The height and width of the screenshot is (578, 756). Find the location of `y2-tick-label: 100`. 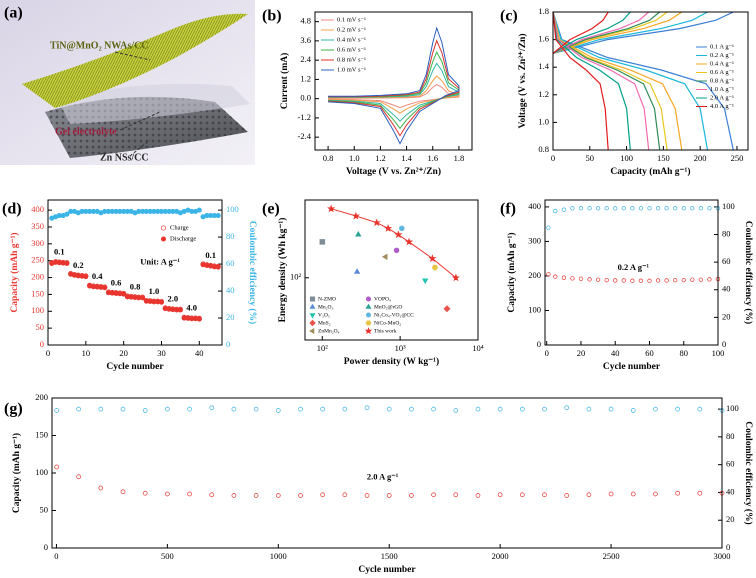

y2-tick-label: 100 is located at coordinates (732, 408).